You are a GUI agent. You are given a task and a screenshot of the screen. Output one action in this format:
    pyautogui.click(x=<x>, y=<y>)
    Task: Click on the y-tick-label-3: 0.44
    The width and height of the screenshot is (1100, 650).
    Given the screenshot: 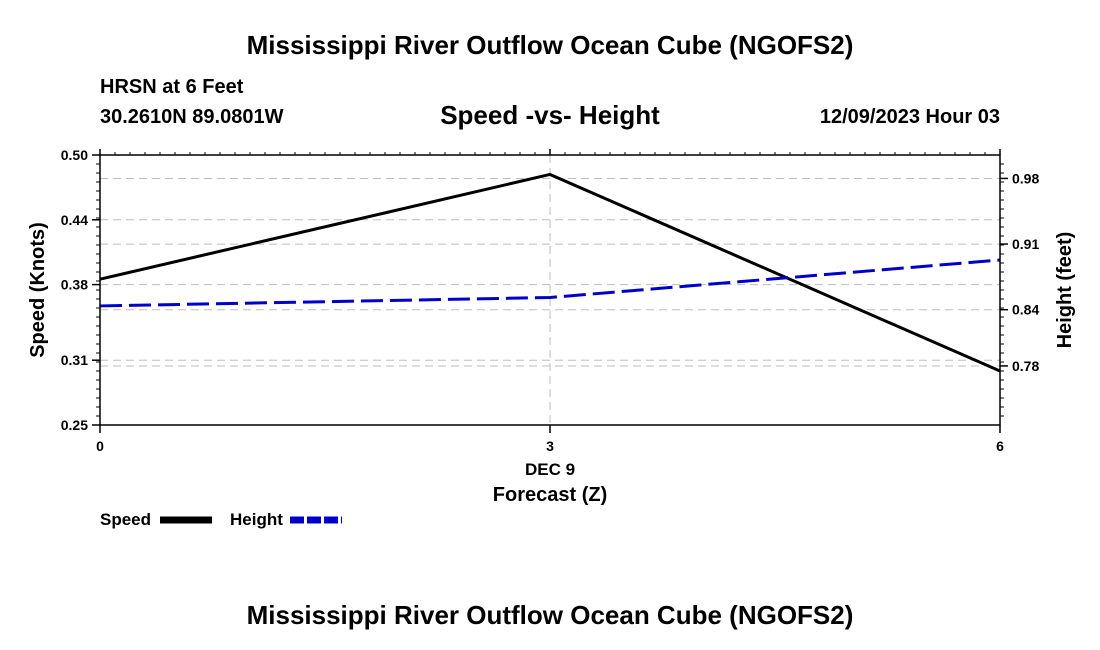 What is the action you would take?
    pyautogui.click(x=74, y=220)
    